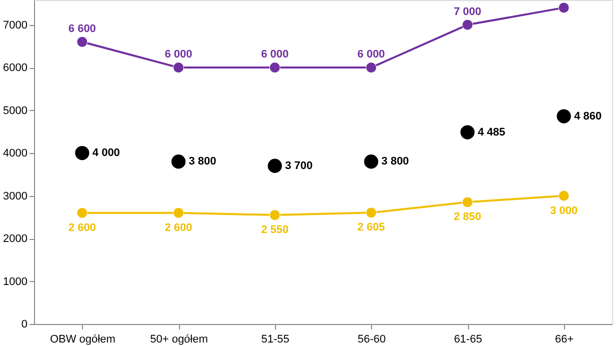 Image resolution: width=616 pixels, height=346 pixels. I want to click on data-label: 4 485, so click(492, 132).